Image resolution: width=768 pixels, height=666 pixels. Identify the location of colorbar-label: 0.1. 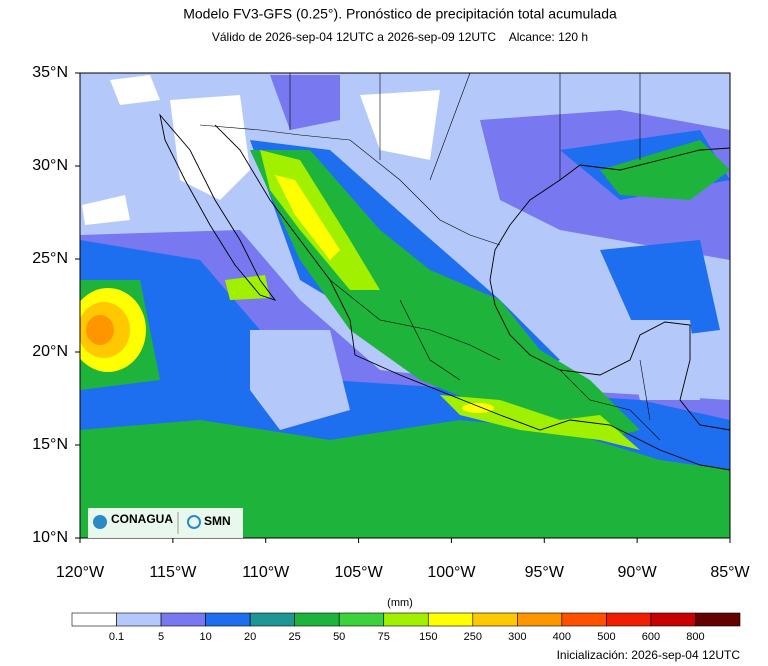
(116, 637).